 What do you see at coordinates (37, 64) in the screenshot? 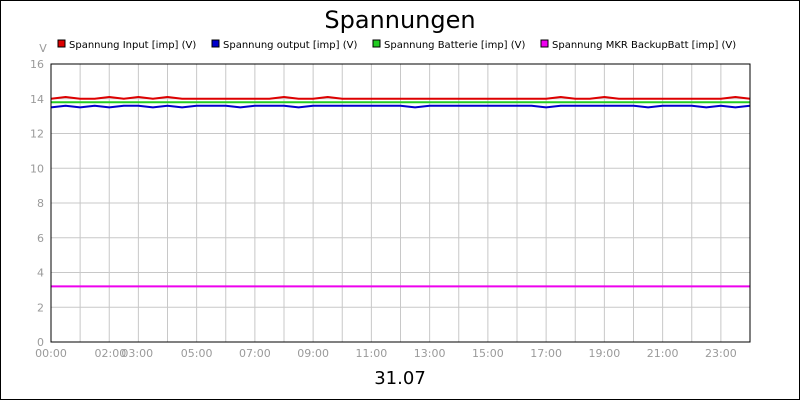
I see `y-tick-label: 16` at bounding box center [37, 64].